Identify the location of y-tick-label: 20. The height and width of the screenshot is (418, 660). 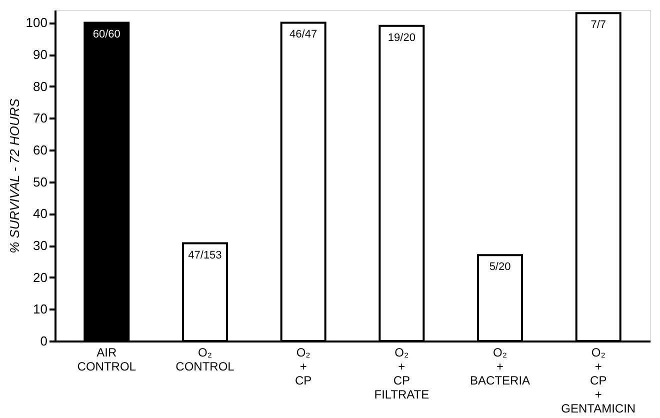
(40, 277).